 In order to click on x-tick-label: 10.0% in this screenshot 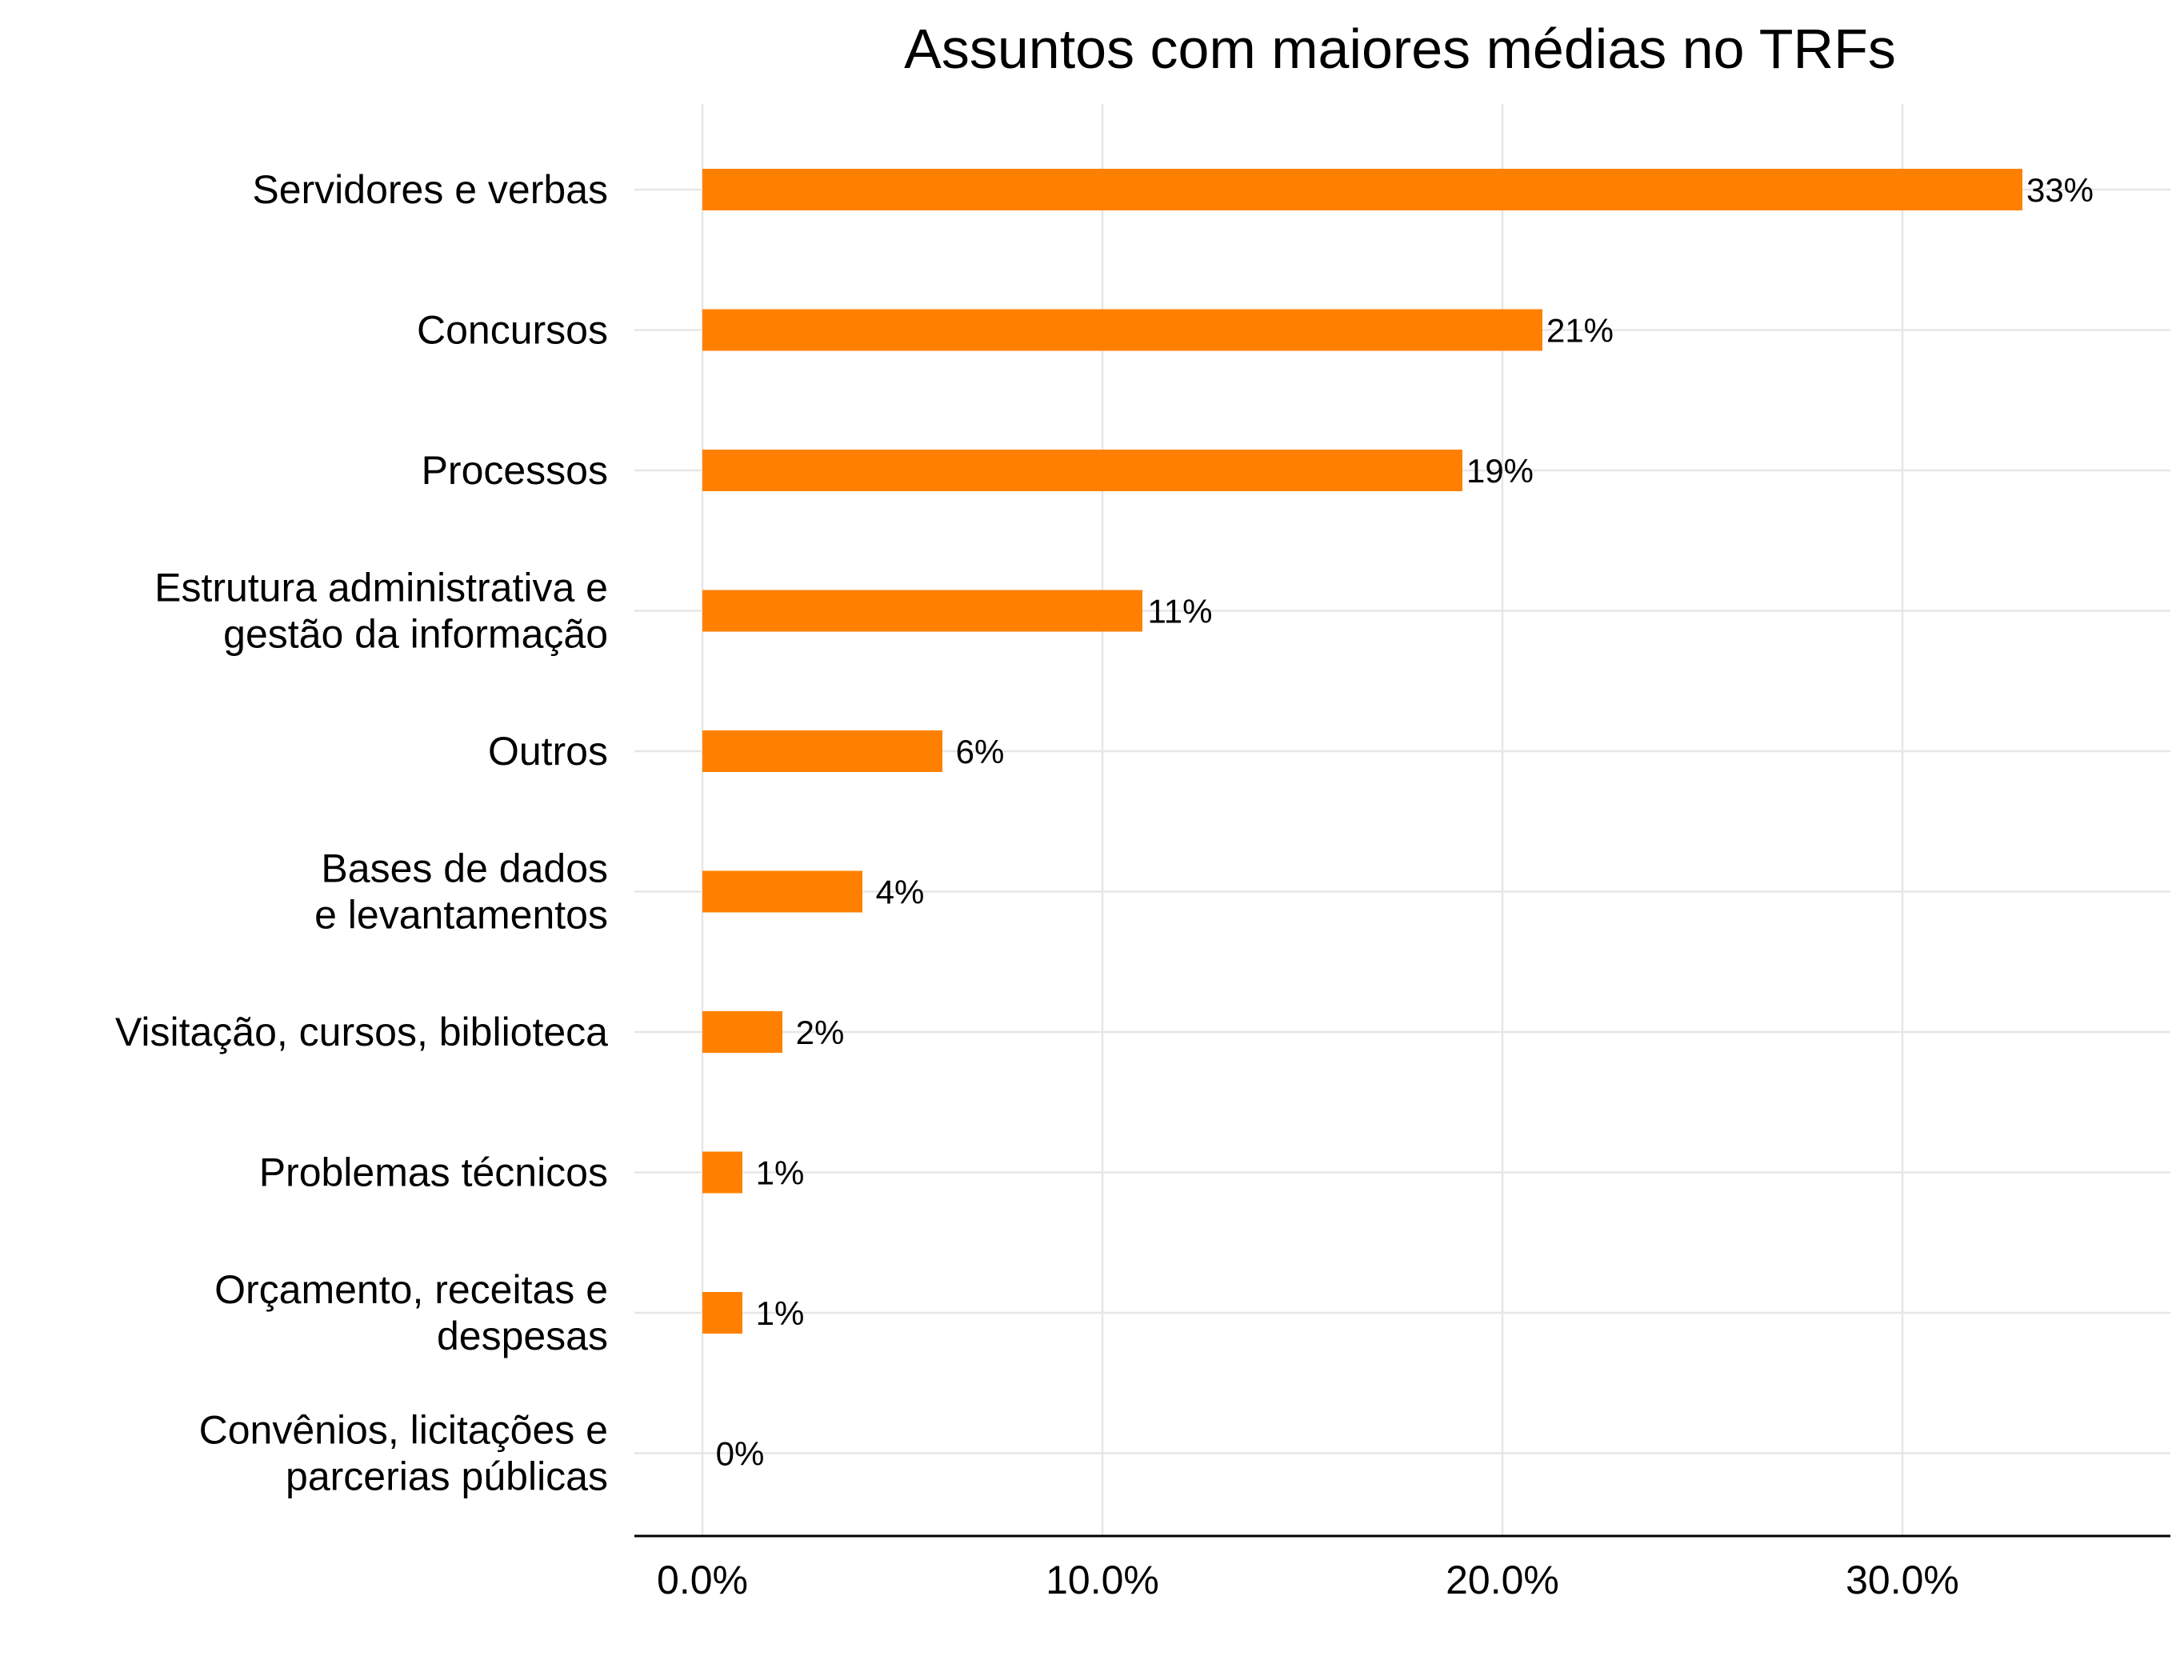, I will do `click(1102, 1580)`.